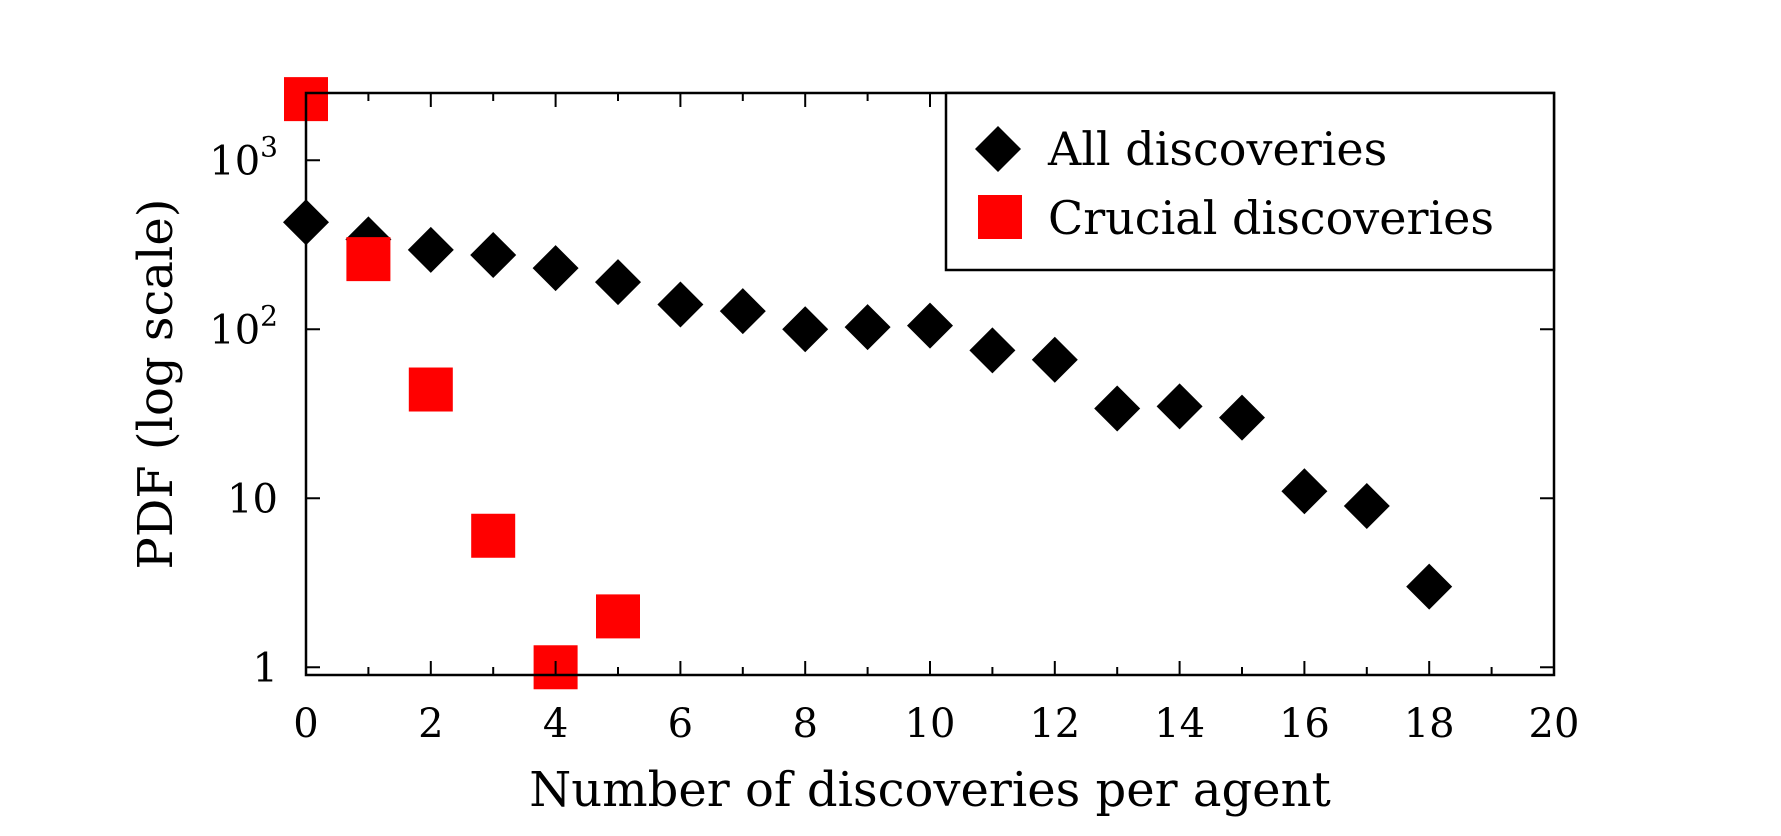 The height and width of the screenshot is (836, 1781). What do you see at coordinates (1554, 724) in the screenshot?
I see `x-tick-label: 20` at bounding box center [1554, 724].